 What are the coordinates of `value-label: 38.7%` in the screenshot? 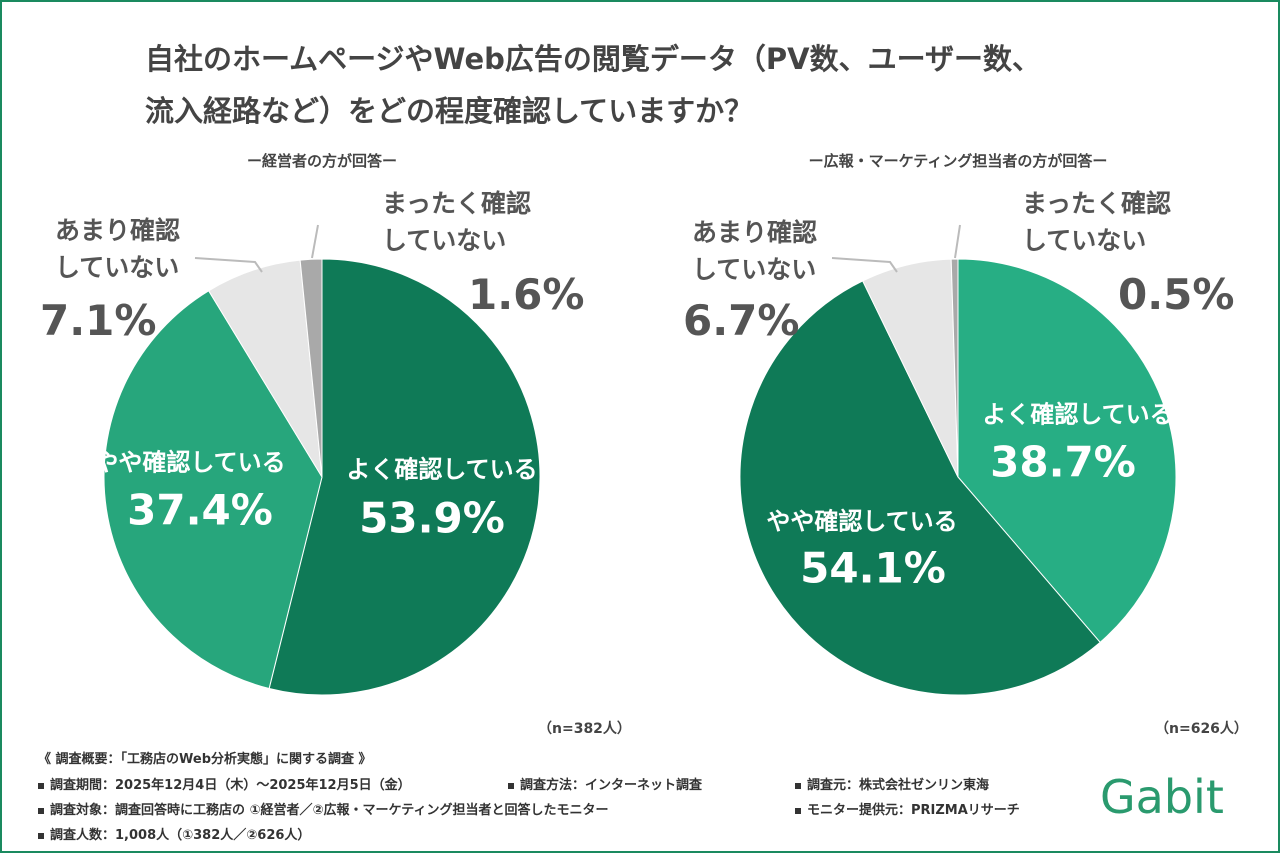 It's located at (1063, 462).